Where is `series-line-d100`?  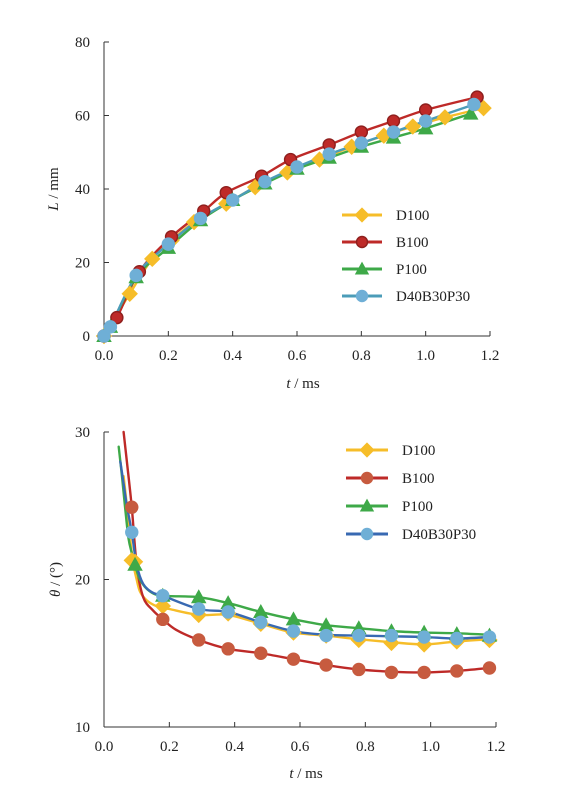
series-line-d100 is located at coordinates (306, 560).